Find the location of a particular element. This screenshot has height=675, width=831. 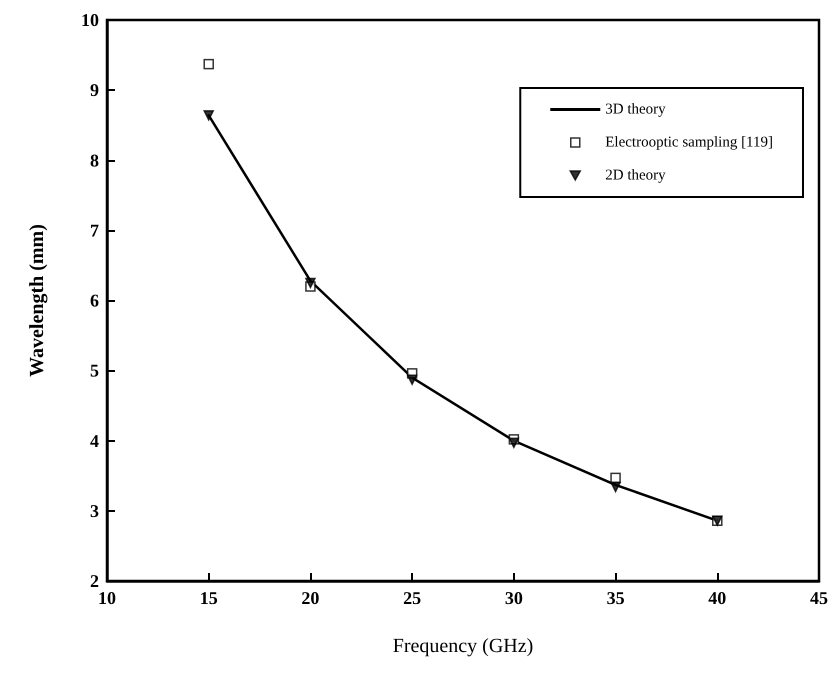

y-tick-label: 9 is located at coordinates (94, 90).